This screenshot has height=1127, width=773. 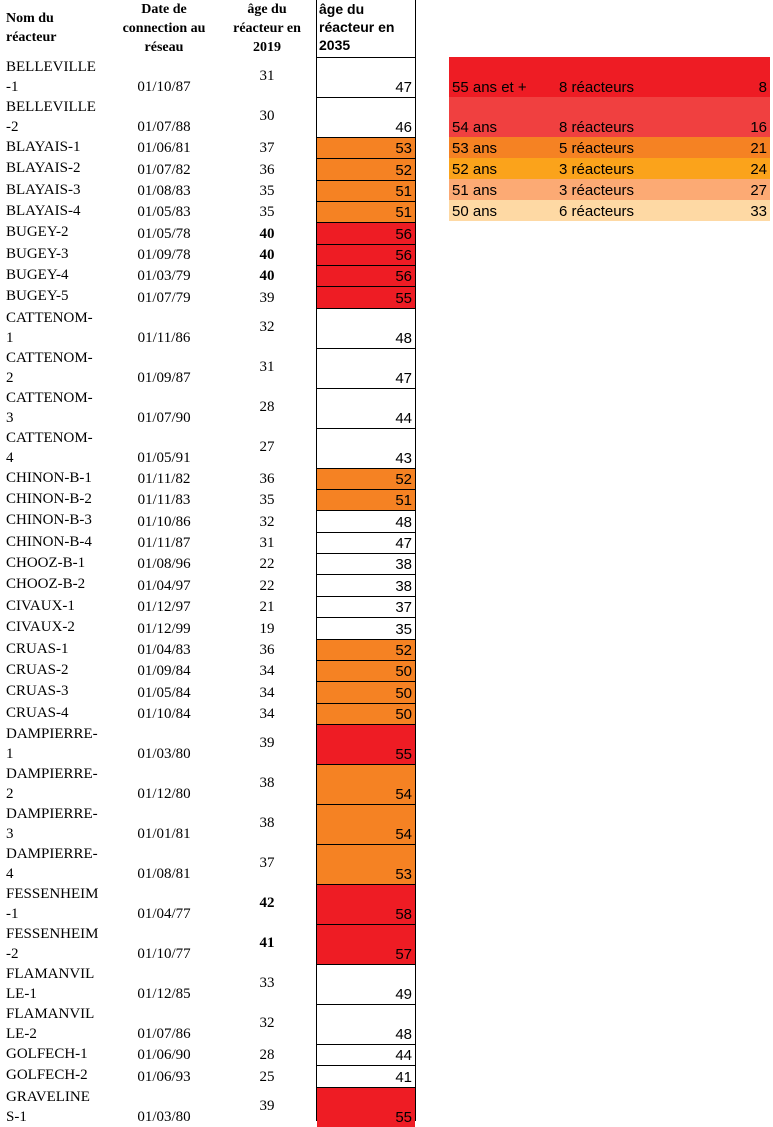 I want to click on table-row: CHINON-B-4 01/11/87 31 47, so click(x=210, y=542).